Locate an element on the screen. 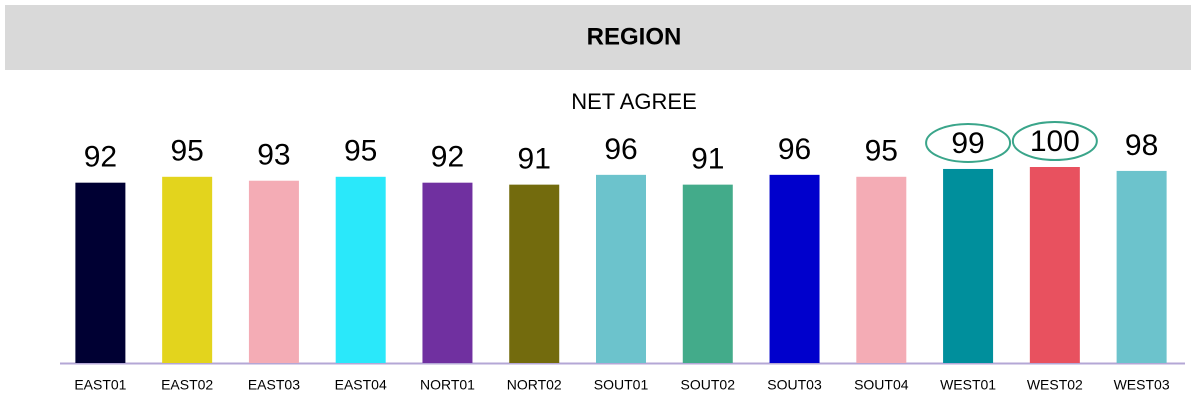  data-label: 100 is located at coordinates (1055, 141).